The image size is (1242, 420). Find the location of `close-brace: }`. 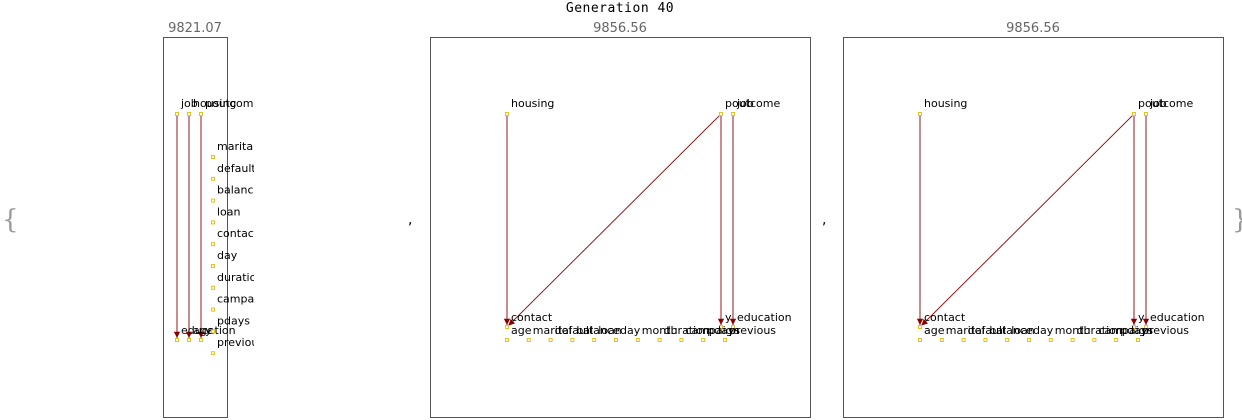

close-brace: } is located at coordinates (1237, 220).